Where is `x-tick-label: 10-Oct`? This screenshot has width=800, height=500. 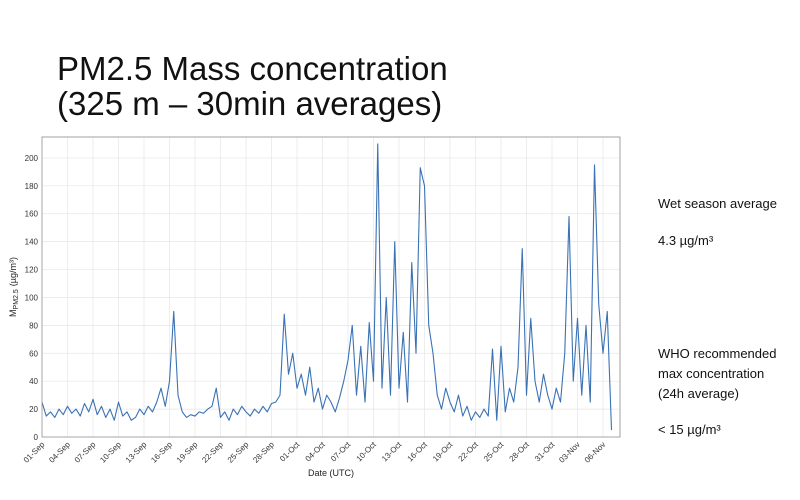
x-tick-label: 10-Oct is located at coordinates (367, 452).